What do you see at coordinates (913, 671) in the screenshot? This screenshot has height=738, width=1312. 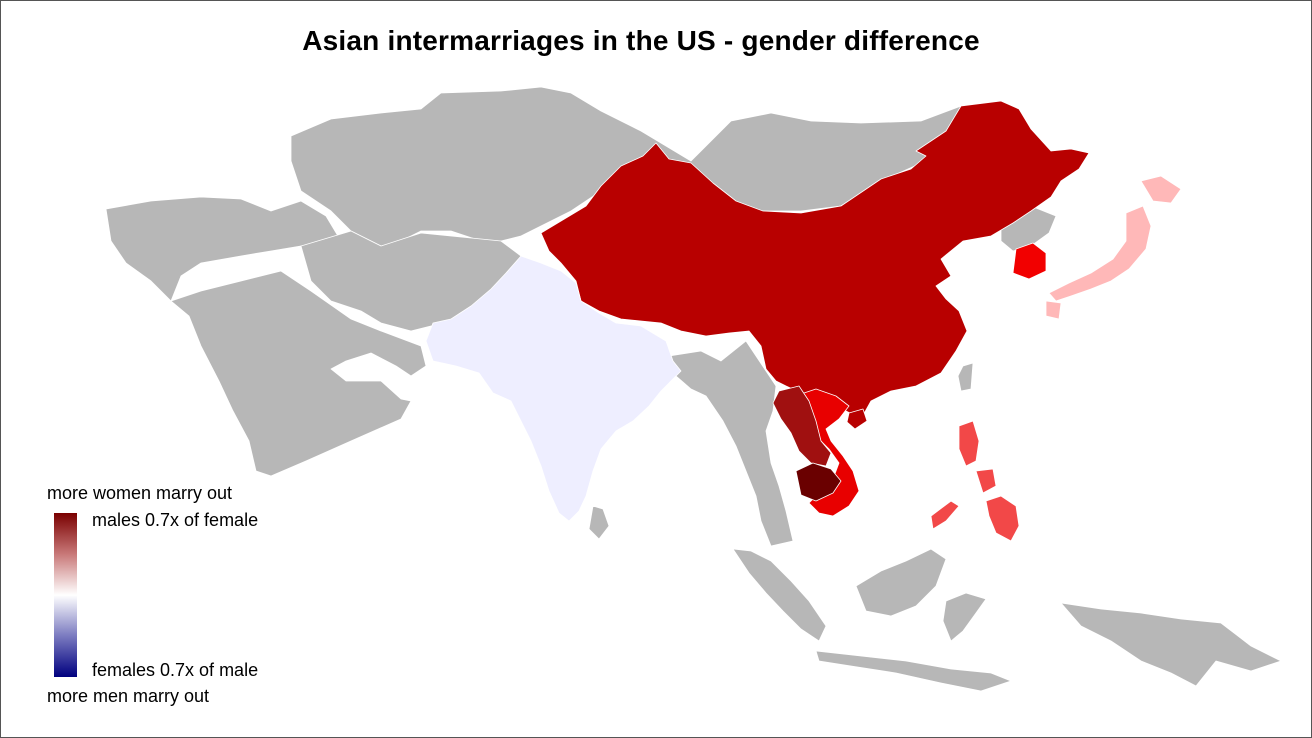 I see `java-islands-region` at bounding box center [913, 671].